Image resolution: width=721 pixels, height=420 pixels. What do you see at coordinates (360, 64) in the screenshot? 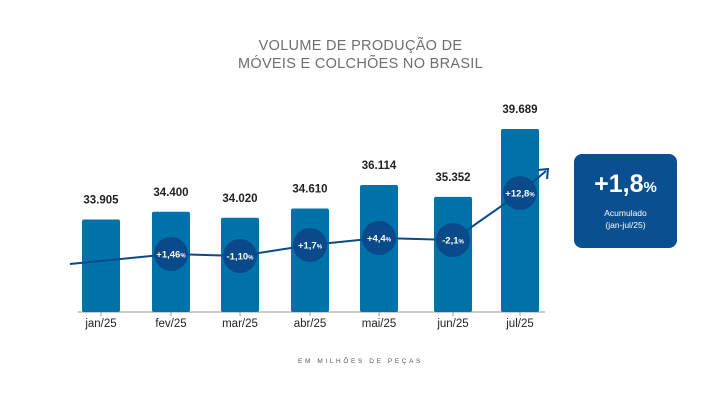
I see `chart-title-line2: MÓVEIS E COLCHÕES NO BRASIL` at bounding box center [360, 64].